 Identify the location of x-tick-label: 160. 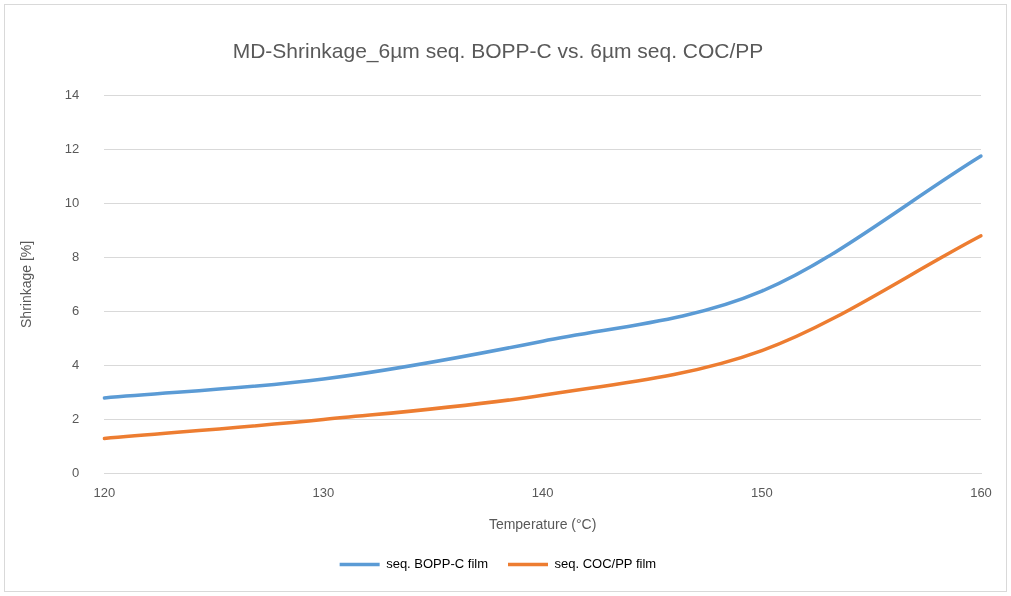
(981, 492).